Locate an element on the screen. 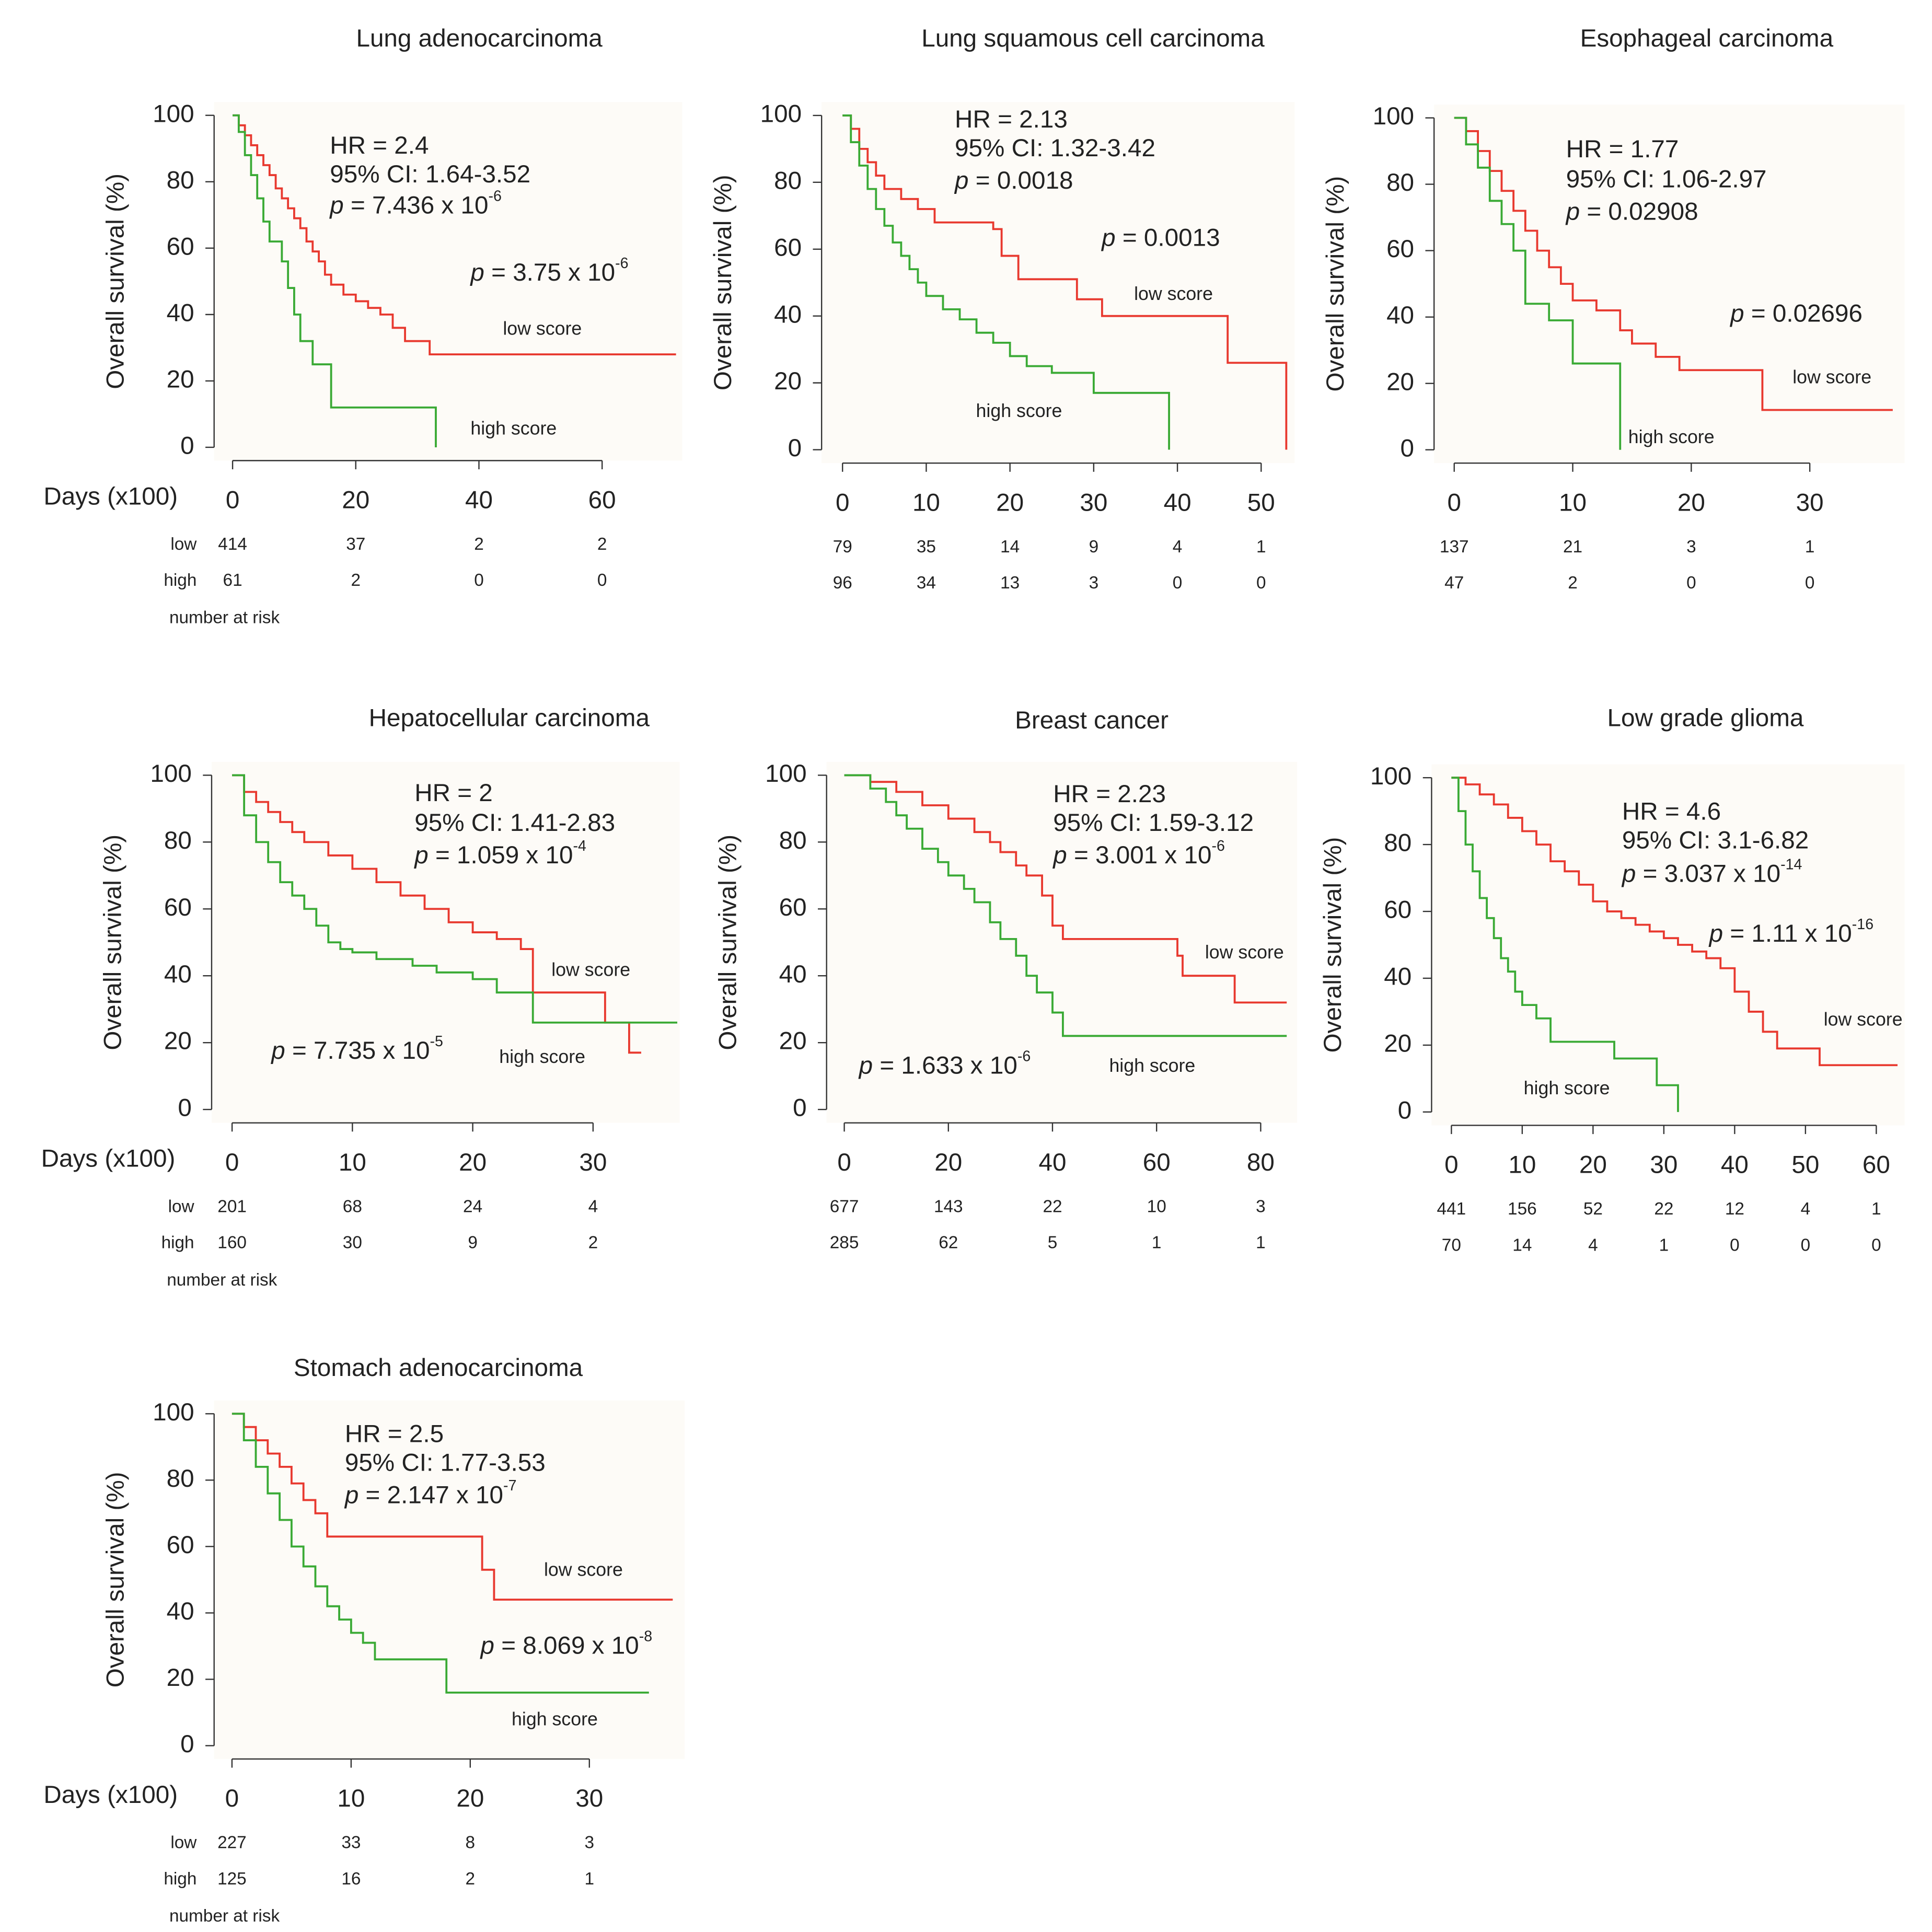 Image resolution: width=1932 pixels, height=1932 pixels. annotation-text: = 1.11 x 10 is located at coordinates (1787, 933).